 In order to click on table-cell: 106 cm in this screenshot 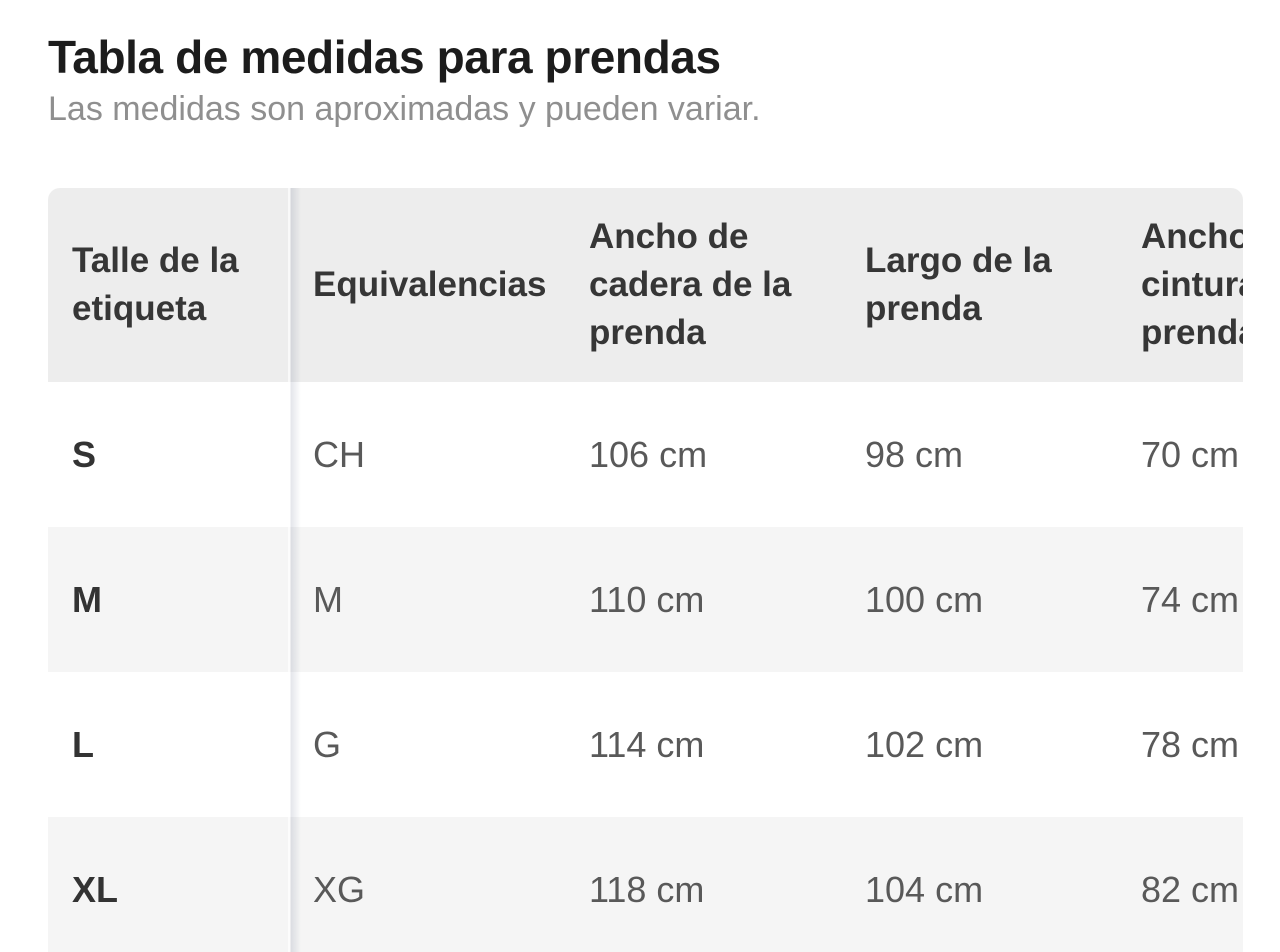, I will do `click(648, 454)`.